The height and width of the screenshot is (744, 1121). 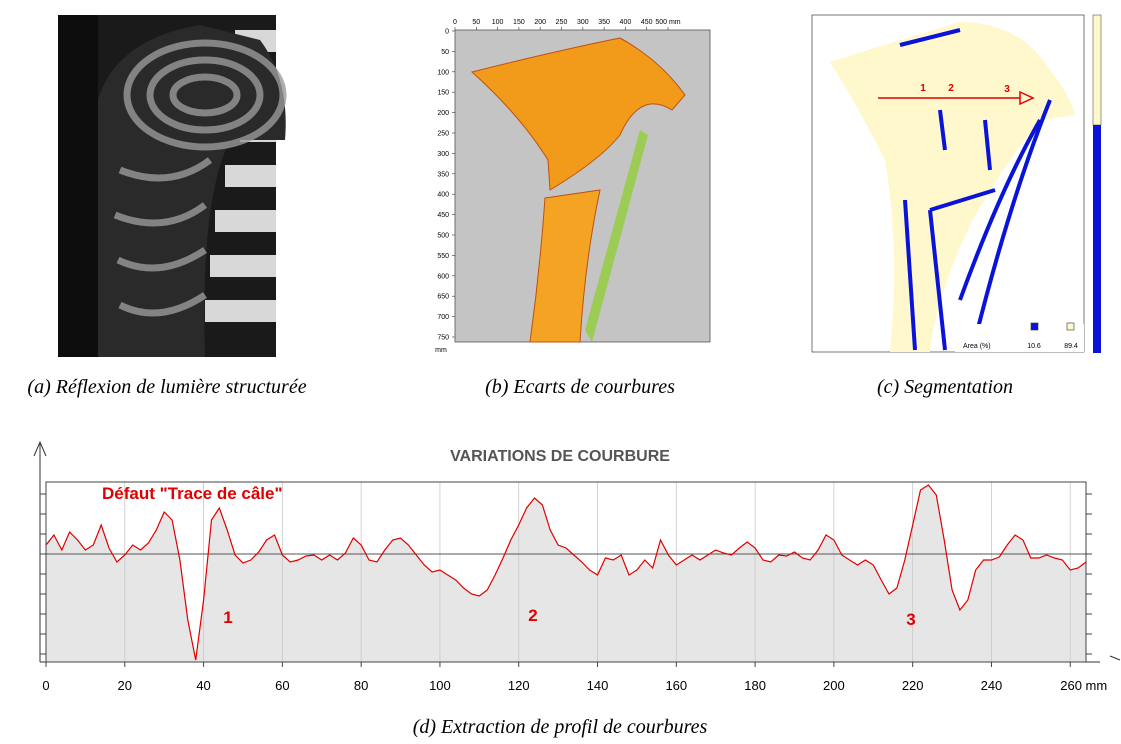 What do you see at coordinates (443, 72) in the screenshot?
I see `y-tick-label: 100` at bounding box center [443, 72].